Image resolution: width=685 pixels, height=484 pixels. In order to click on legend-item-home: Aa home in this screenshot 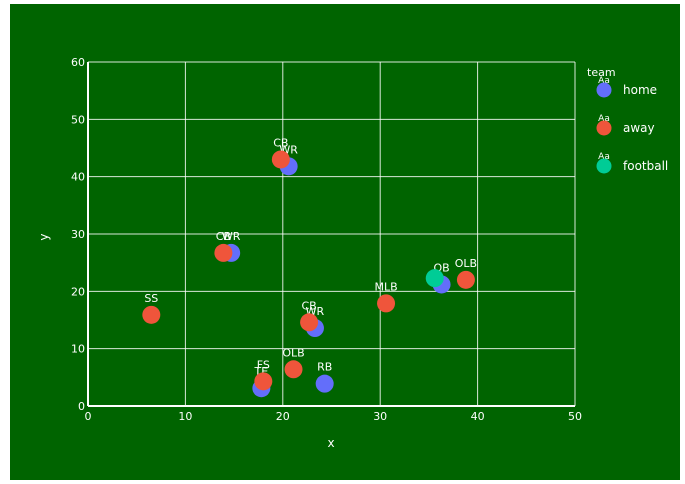, I will do `click(627, 87)`.